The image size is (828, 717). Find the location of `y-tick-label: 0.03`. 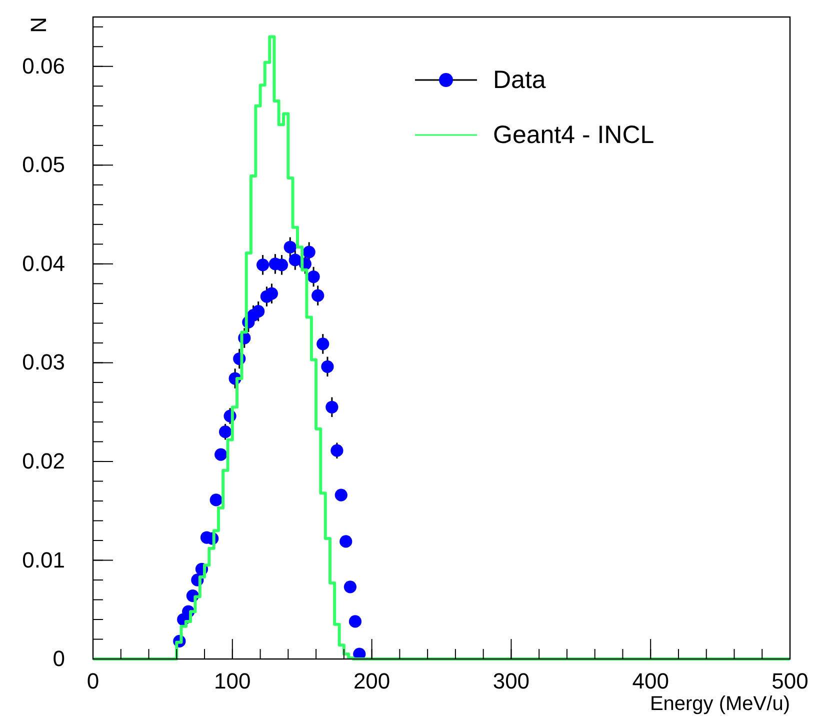

y-tick-label: 0.03 is located at coordinates (43, 362).